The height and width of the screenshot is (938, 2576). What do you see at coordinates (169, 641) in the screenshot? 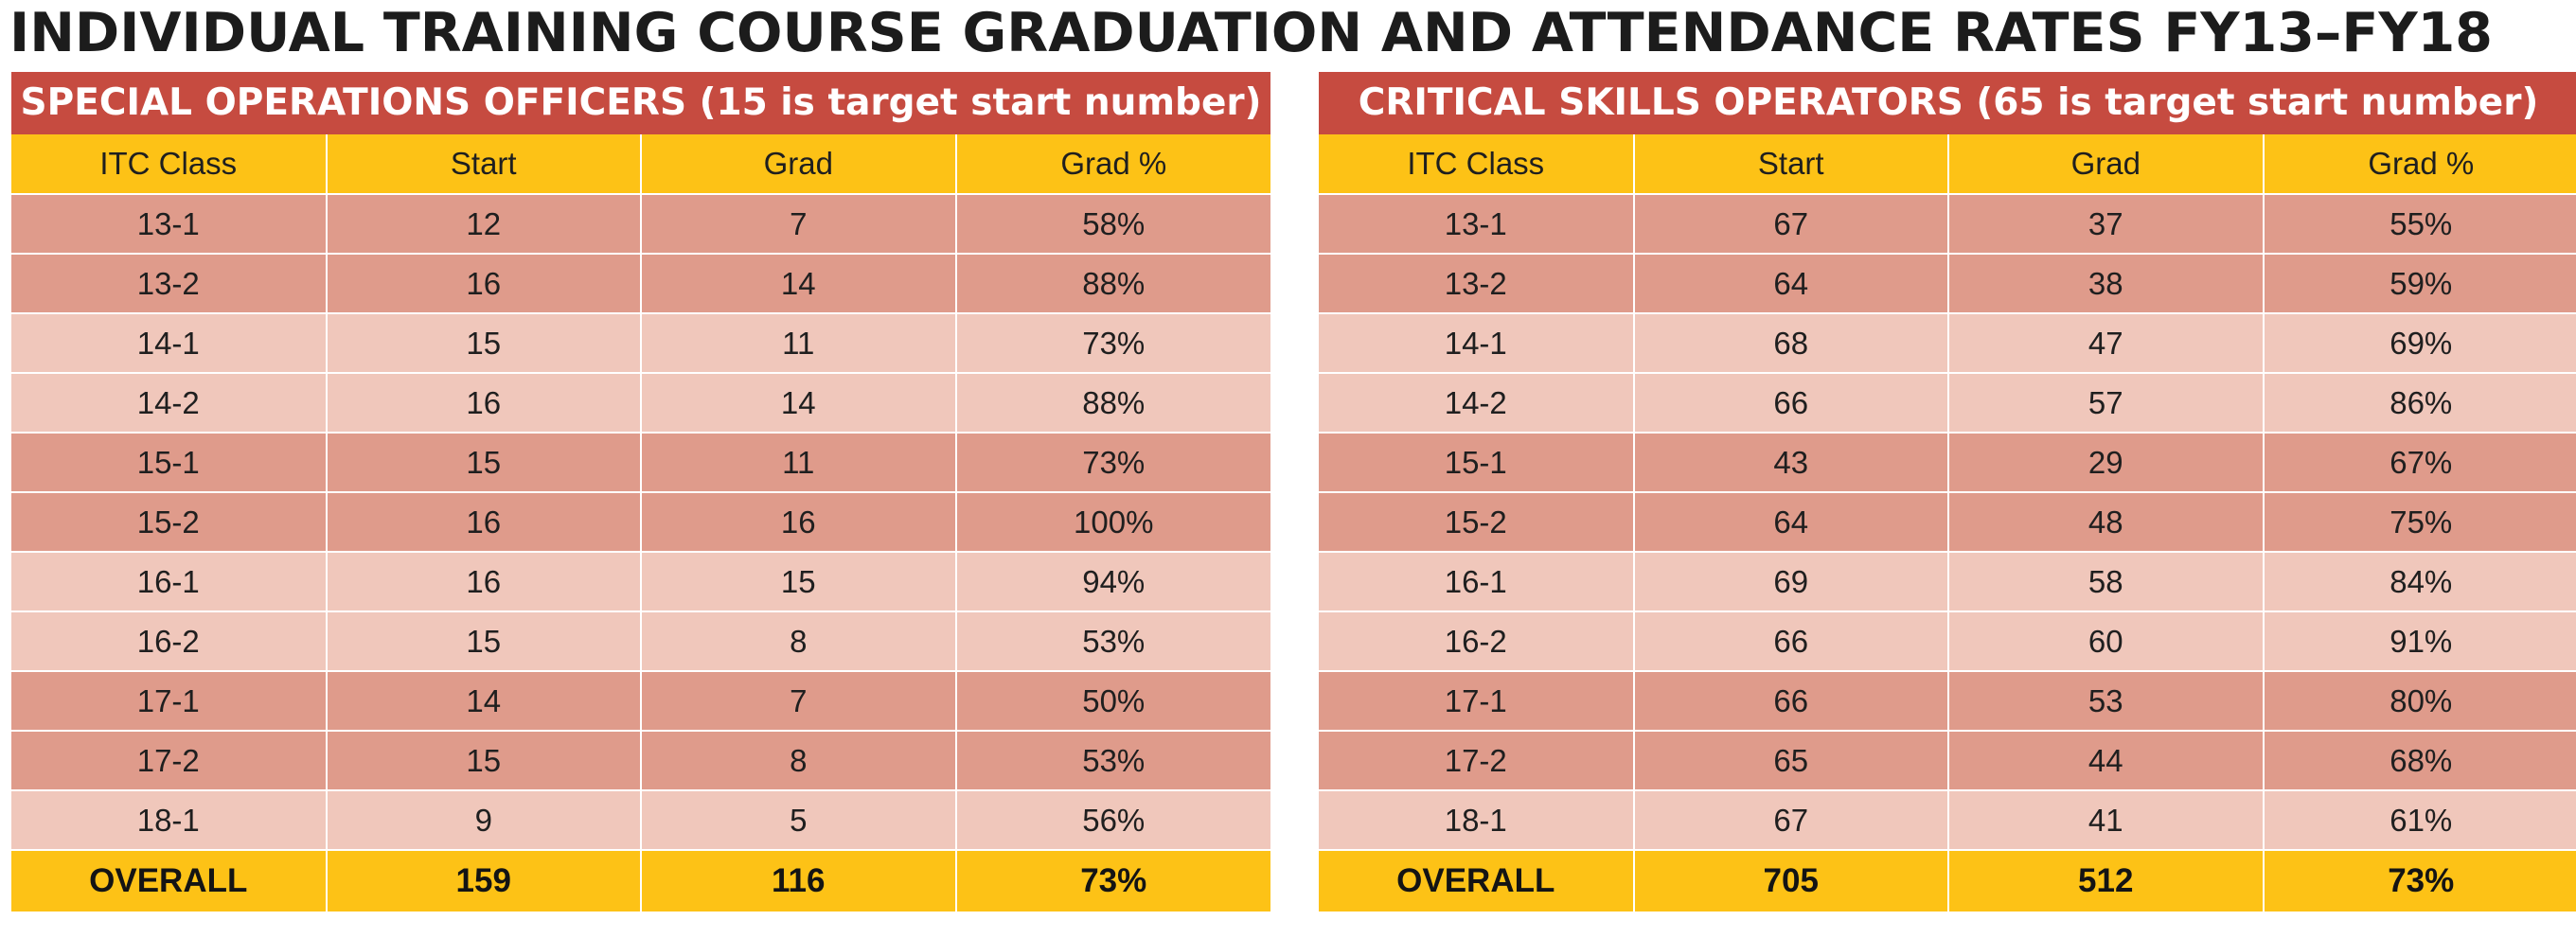
I see `cell-itc-class: 16-2` at bounding box center [169, 641].